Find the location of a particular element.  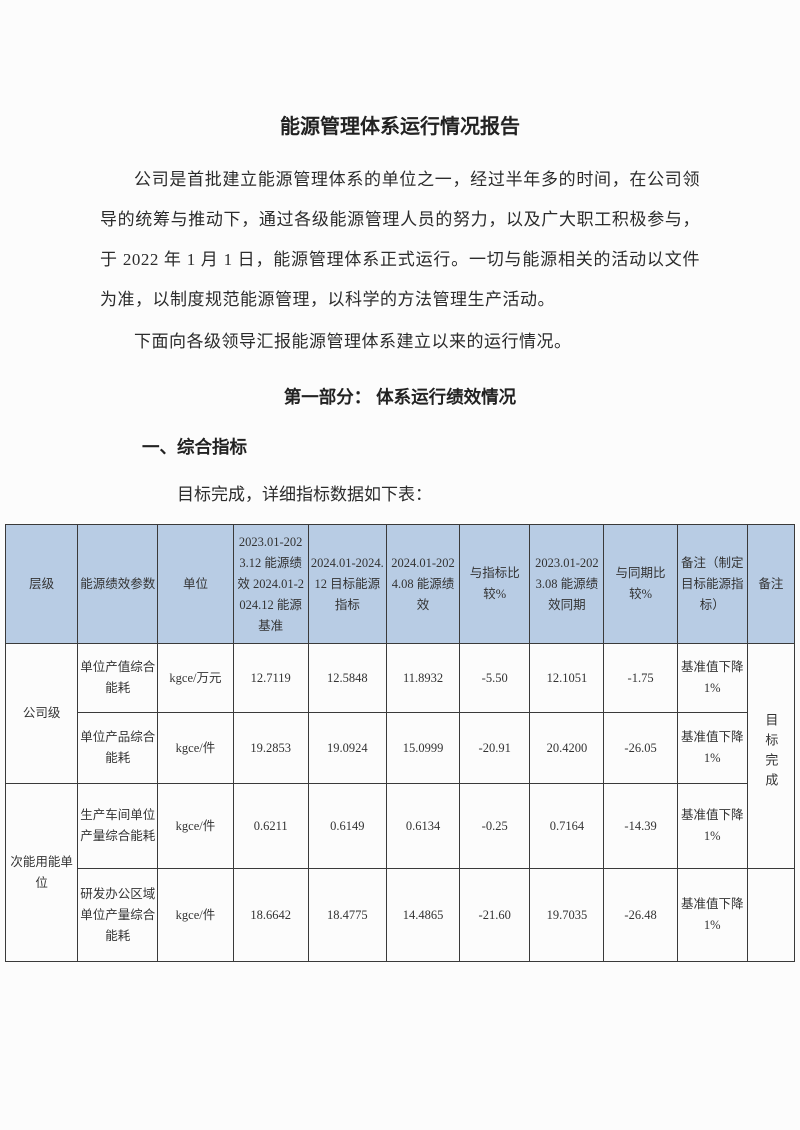

document-title: 能源管理体系运行情况报告 is located at coordinates (400, 127).